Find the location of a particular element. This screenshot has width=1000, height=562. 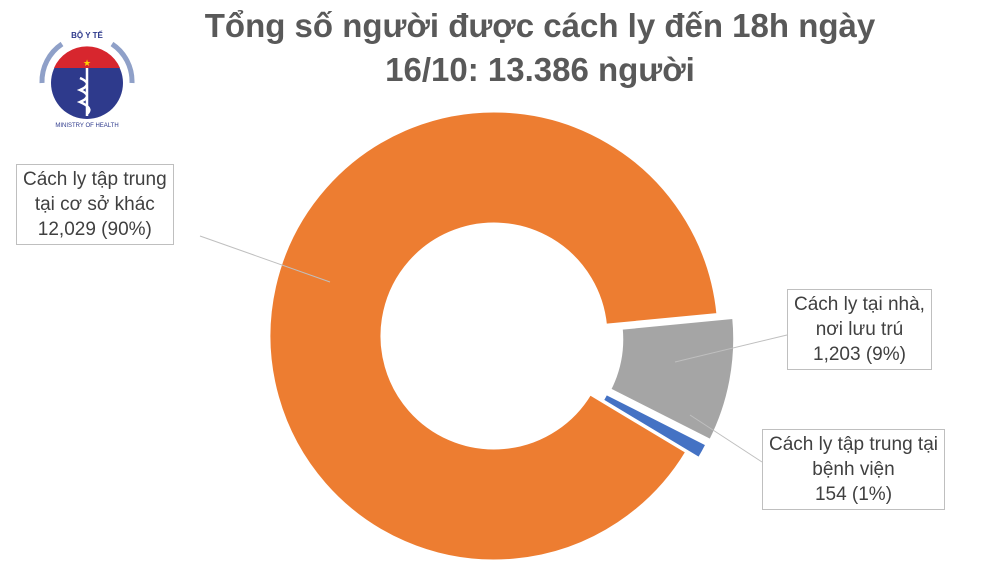

data-label-home: Cách ly tại nhà, nơi lưu trú 1,203 (9%) is located at coordinates (859, 329).